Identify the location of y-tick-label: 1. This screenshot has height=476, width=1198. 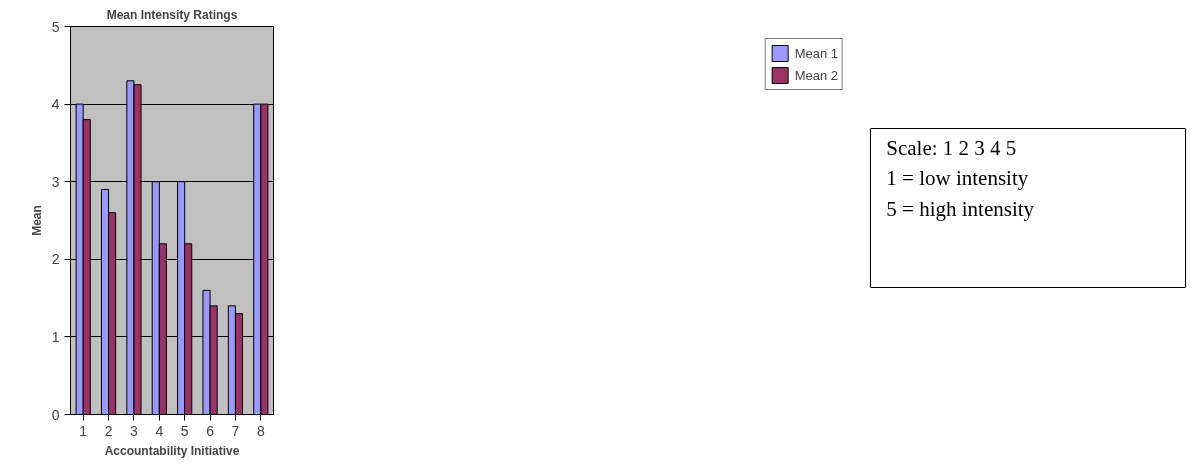
(55, 336).